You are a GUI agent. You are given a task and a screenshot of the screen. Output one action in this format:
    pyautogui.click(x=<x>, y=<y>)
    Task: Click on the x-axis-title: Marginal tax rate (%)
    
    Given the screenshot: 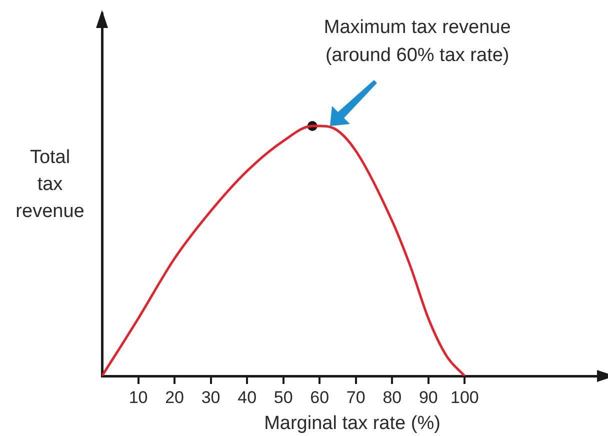 What is the action you would take?
    pyautogui.click(x=352, y=423)
    